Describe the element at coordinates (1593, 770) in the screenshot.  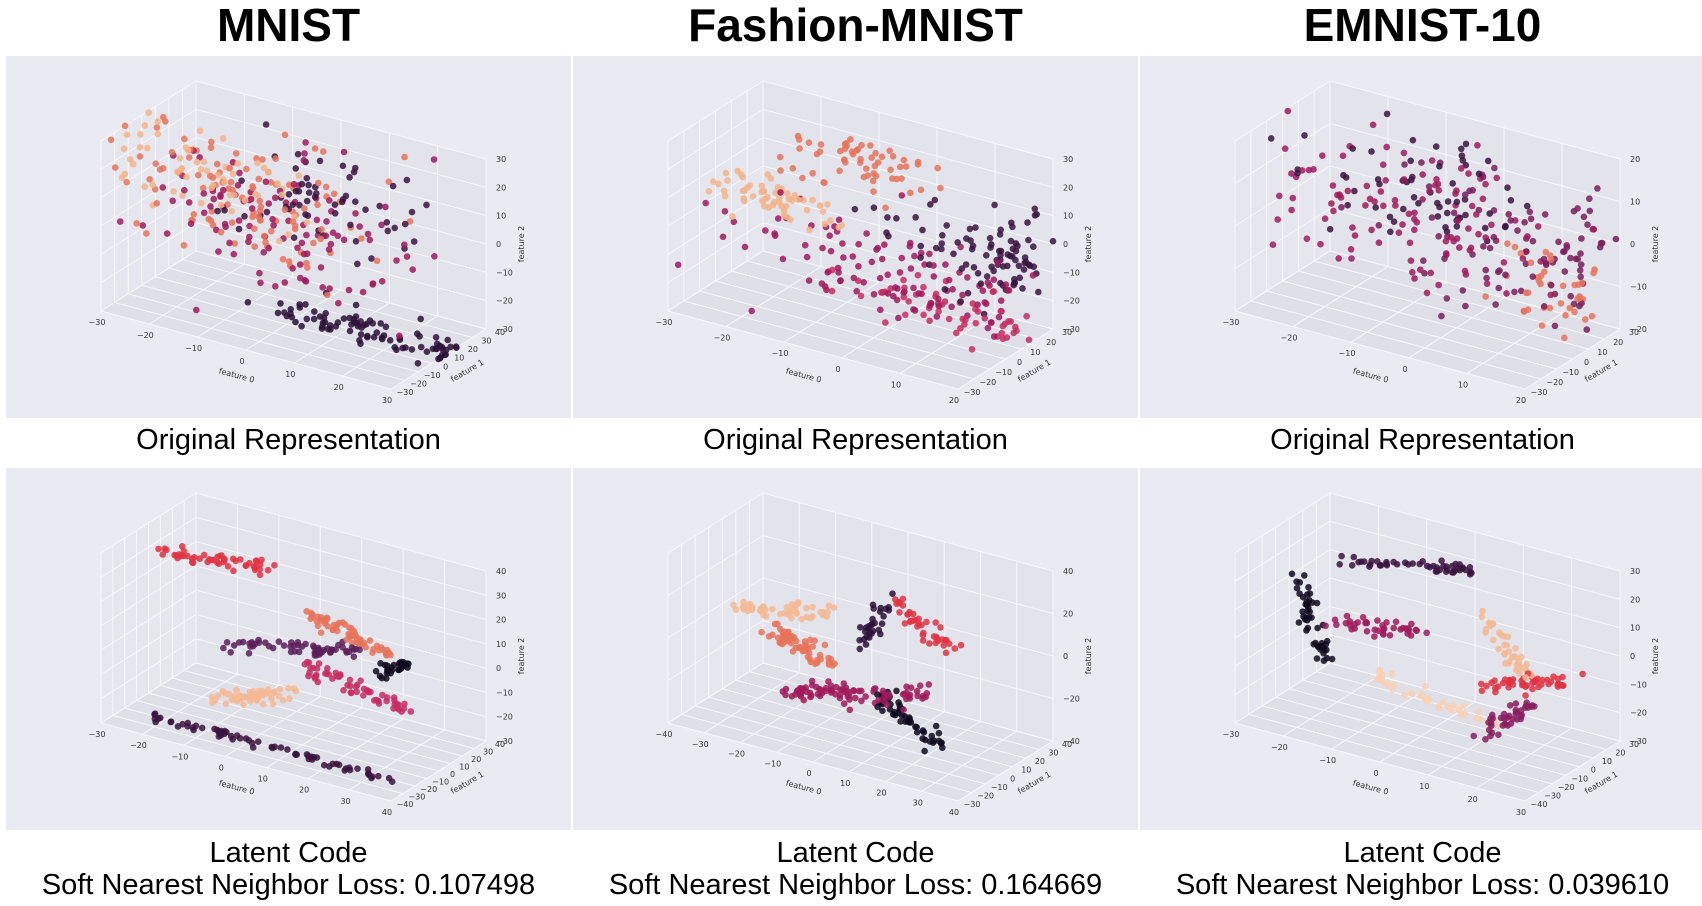
I see `y-tick-label: 0` at that location.